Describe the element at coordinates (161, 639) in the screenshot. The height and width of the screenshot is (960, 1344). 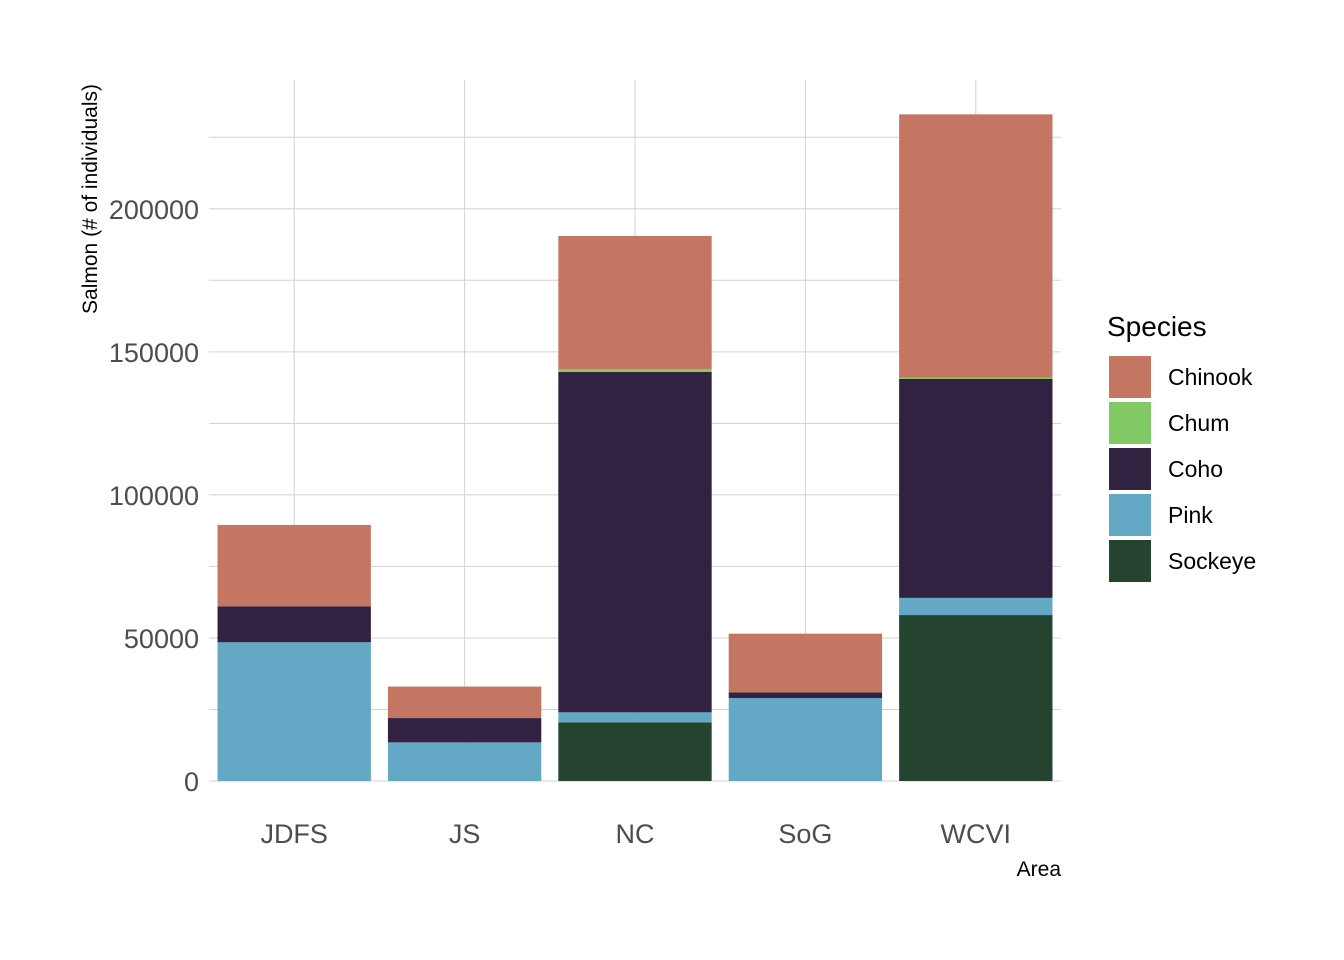
I see `y-tick-label: 50000` at that location.